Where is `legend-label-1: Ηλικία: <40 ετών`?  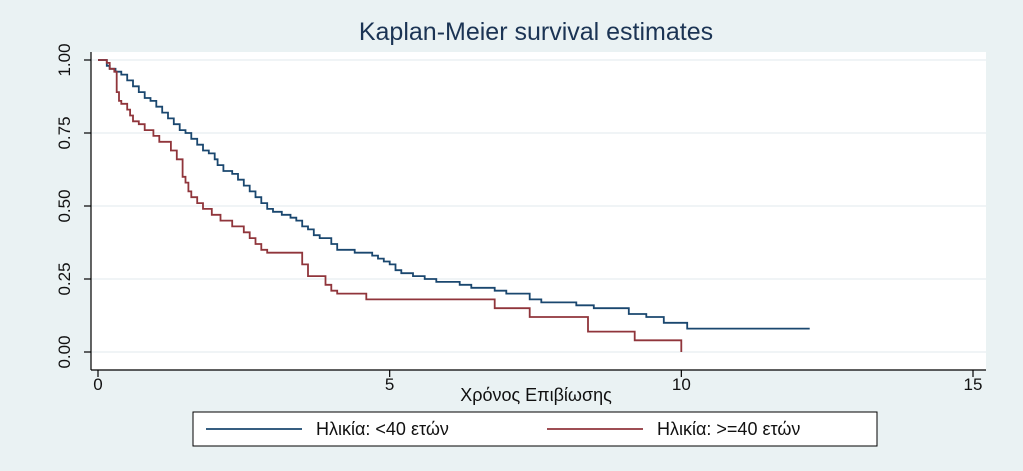
legend-label-1: Ηλικία: <40 ετών is located at coordinates (382, 429).